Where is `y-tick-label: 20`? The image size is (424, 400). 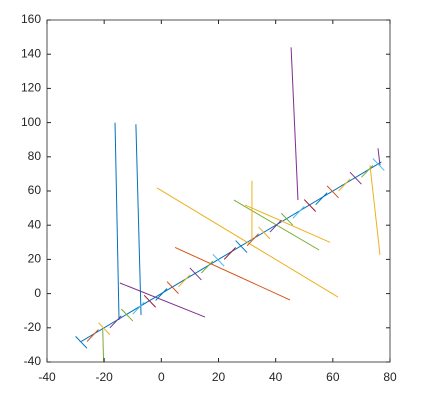 y-tick-label: 20 is located at coordinates (35, 259).